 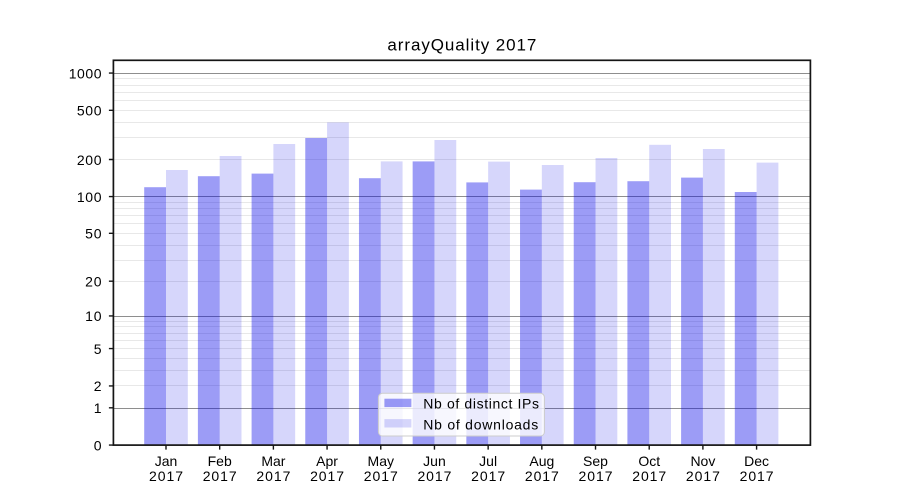 I want to click on svg-text: 20, so click(x=93, y=281).